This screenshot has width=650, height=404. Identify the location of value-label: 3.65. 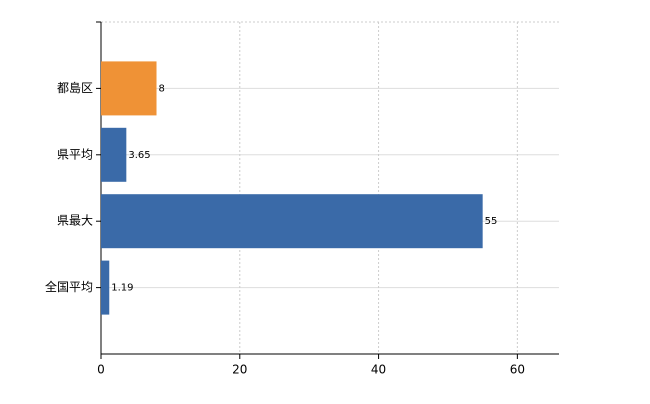
(139, 155).